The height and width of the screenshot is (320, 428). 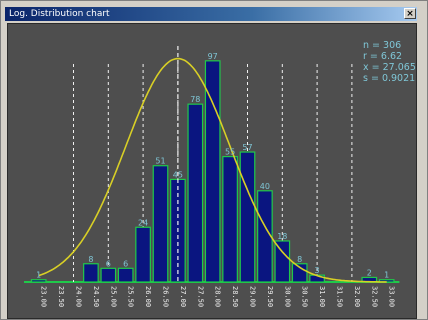 What do you see at coordinates (38, 281) in the screenshot?
I see `bar-23.00` at bounding box center [38, 281].